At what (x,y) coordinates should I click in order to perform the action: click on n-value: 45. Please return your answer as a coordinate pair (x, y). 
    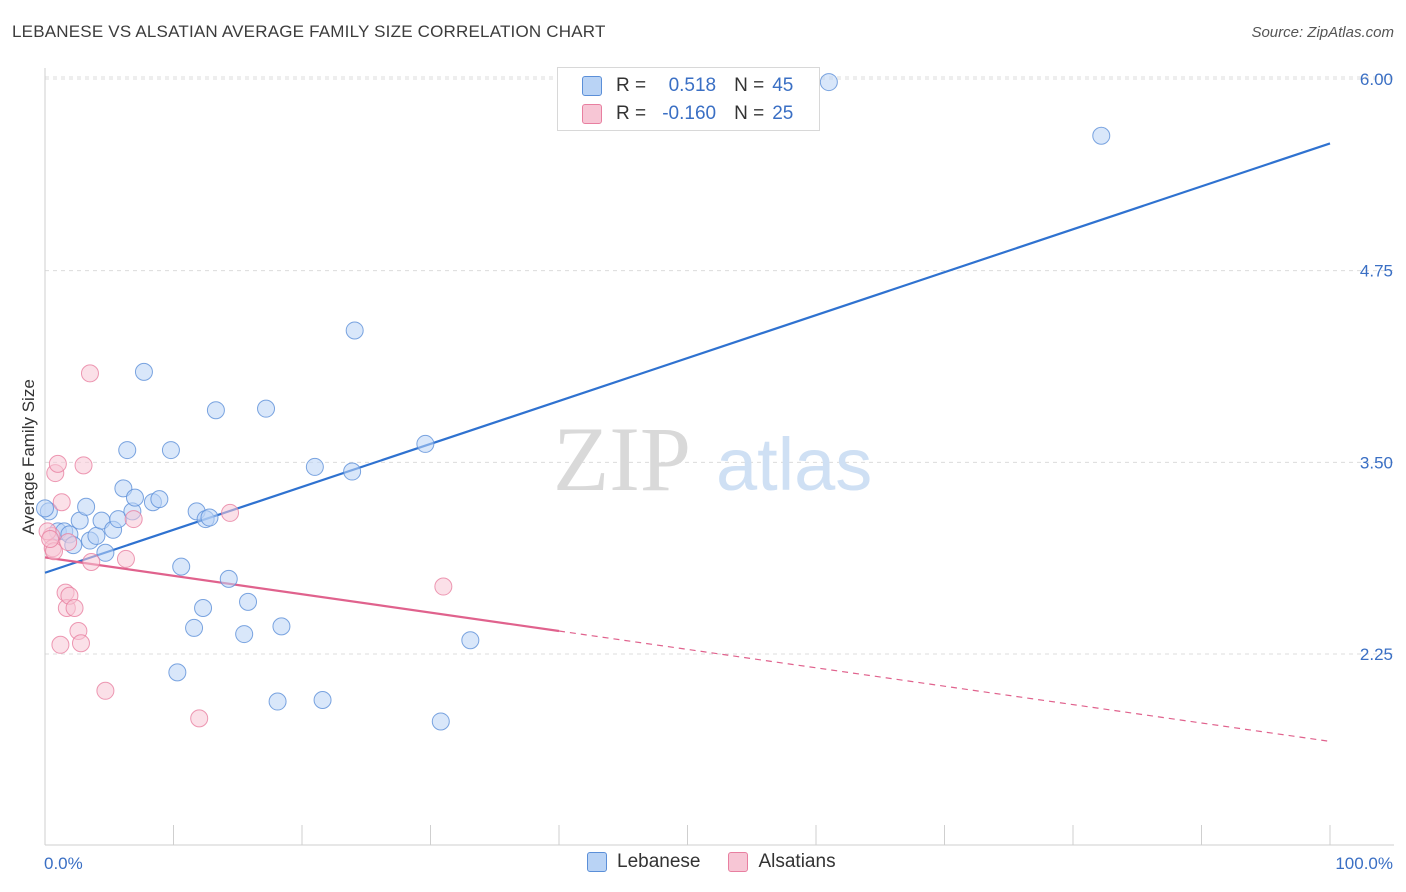
    Looking at the image, I should click on (783, 85).